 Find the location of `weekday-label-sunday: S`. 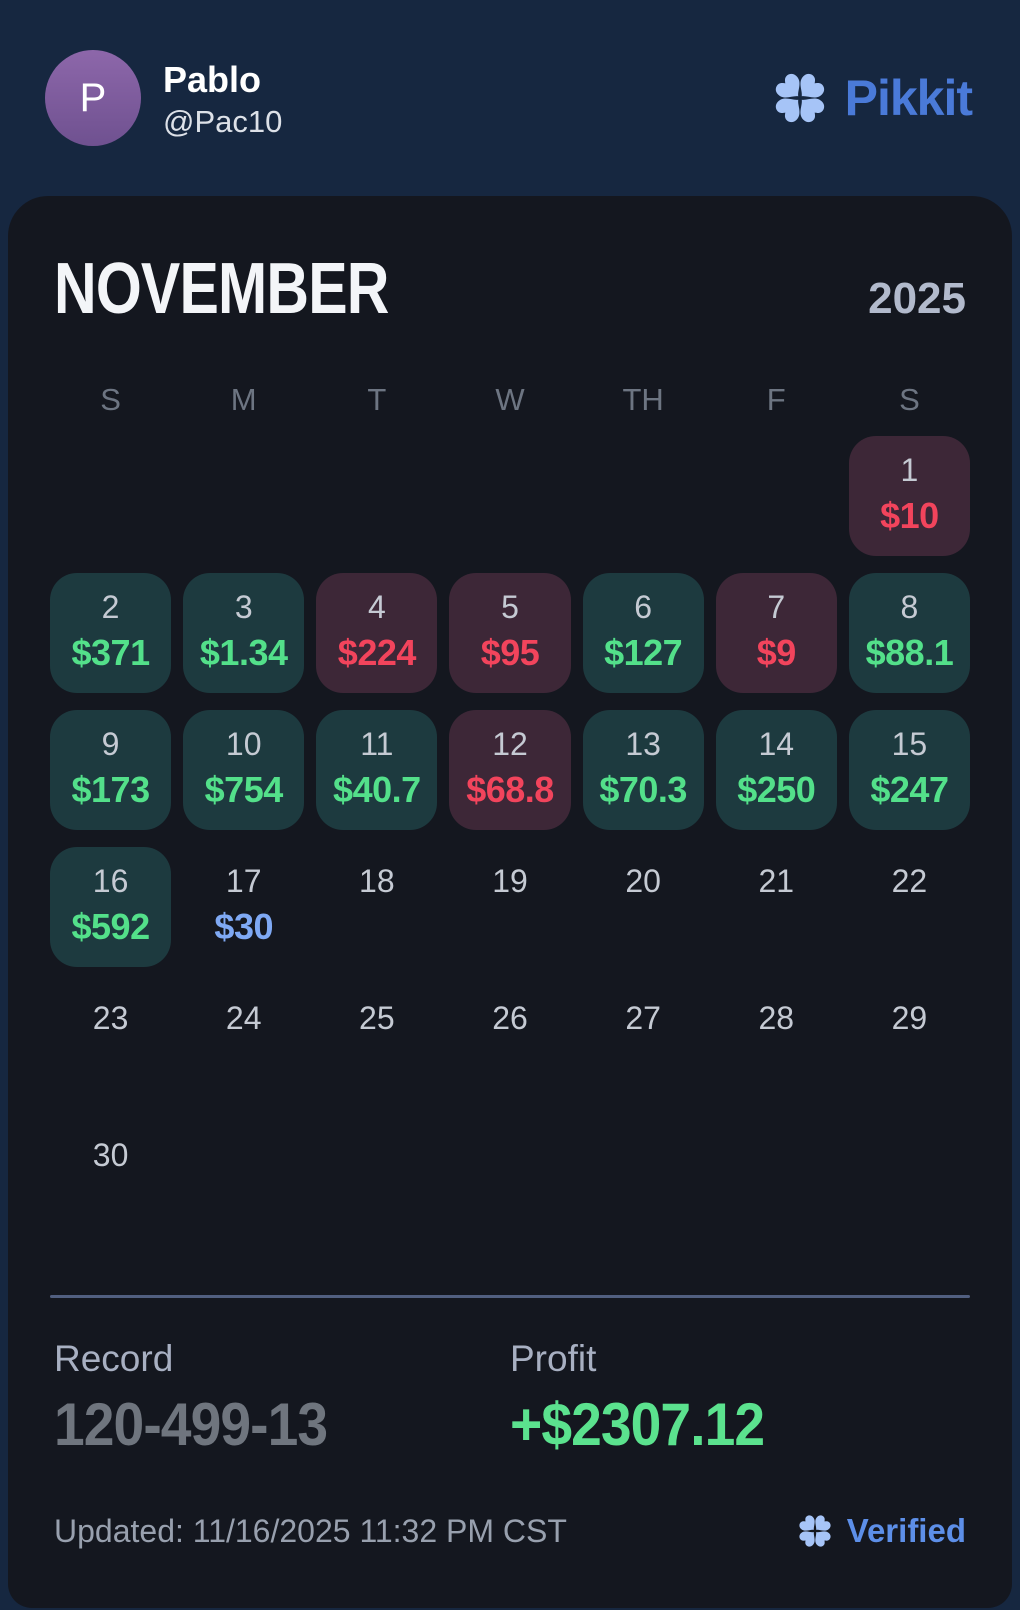

weekday-label-sunday: S is located at coordinates (110, 399).